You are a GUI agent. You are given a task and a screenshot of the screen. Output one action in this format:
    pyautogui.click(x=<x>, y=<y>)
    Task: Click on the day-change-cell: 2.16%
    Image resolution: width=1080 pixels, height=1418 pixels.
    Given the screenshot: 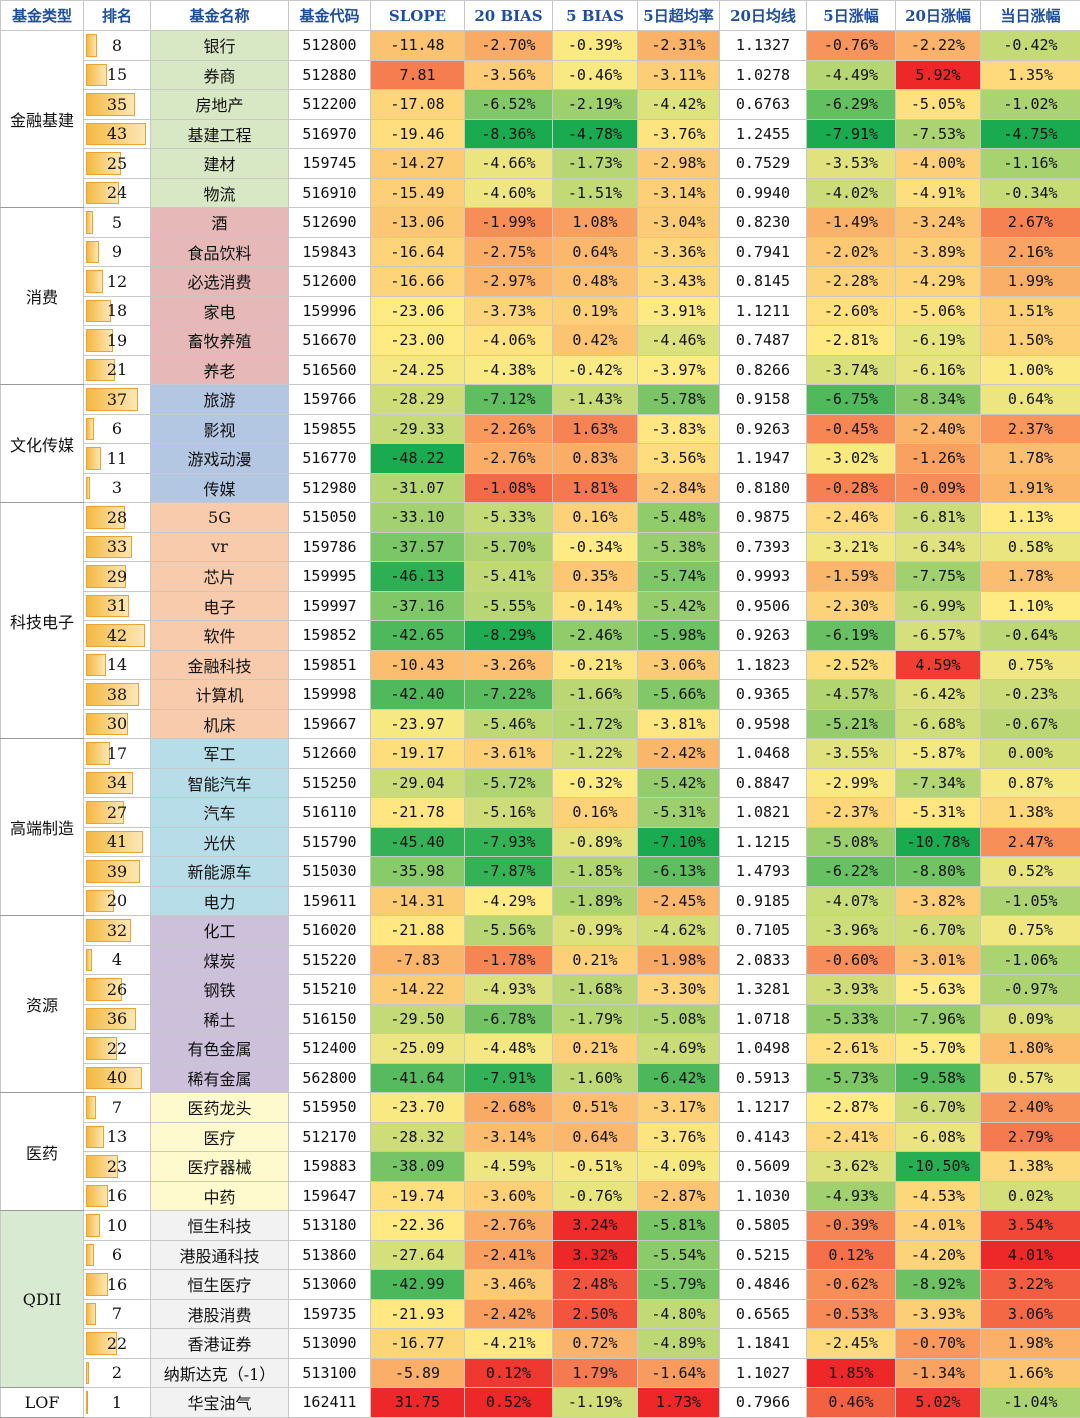 What is the action you would take?
    pyautogui.click(x=1030, y=252)
    